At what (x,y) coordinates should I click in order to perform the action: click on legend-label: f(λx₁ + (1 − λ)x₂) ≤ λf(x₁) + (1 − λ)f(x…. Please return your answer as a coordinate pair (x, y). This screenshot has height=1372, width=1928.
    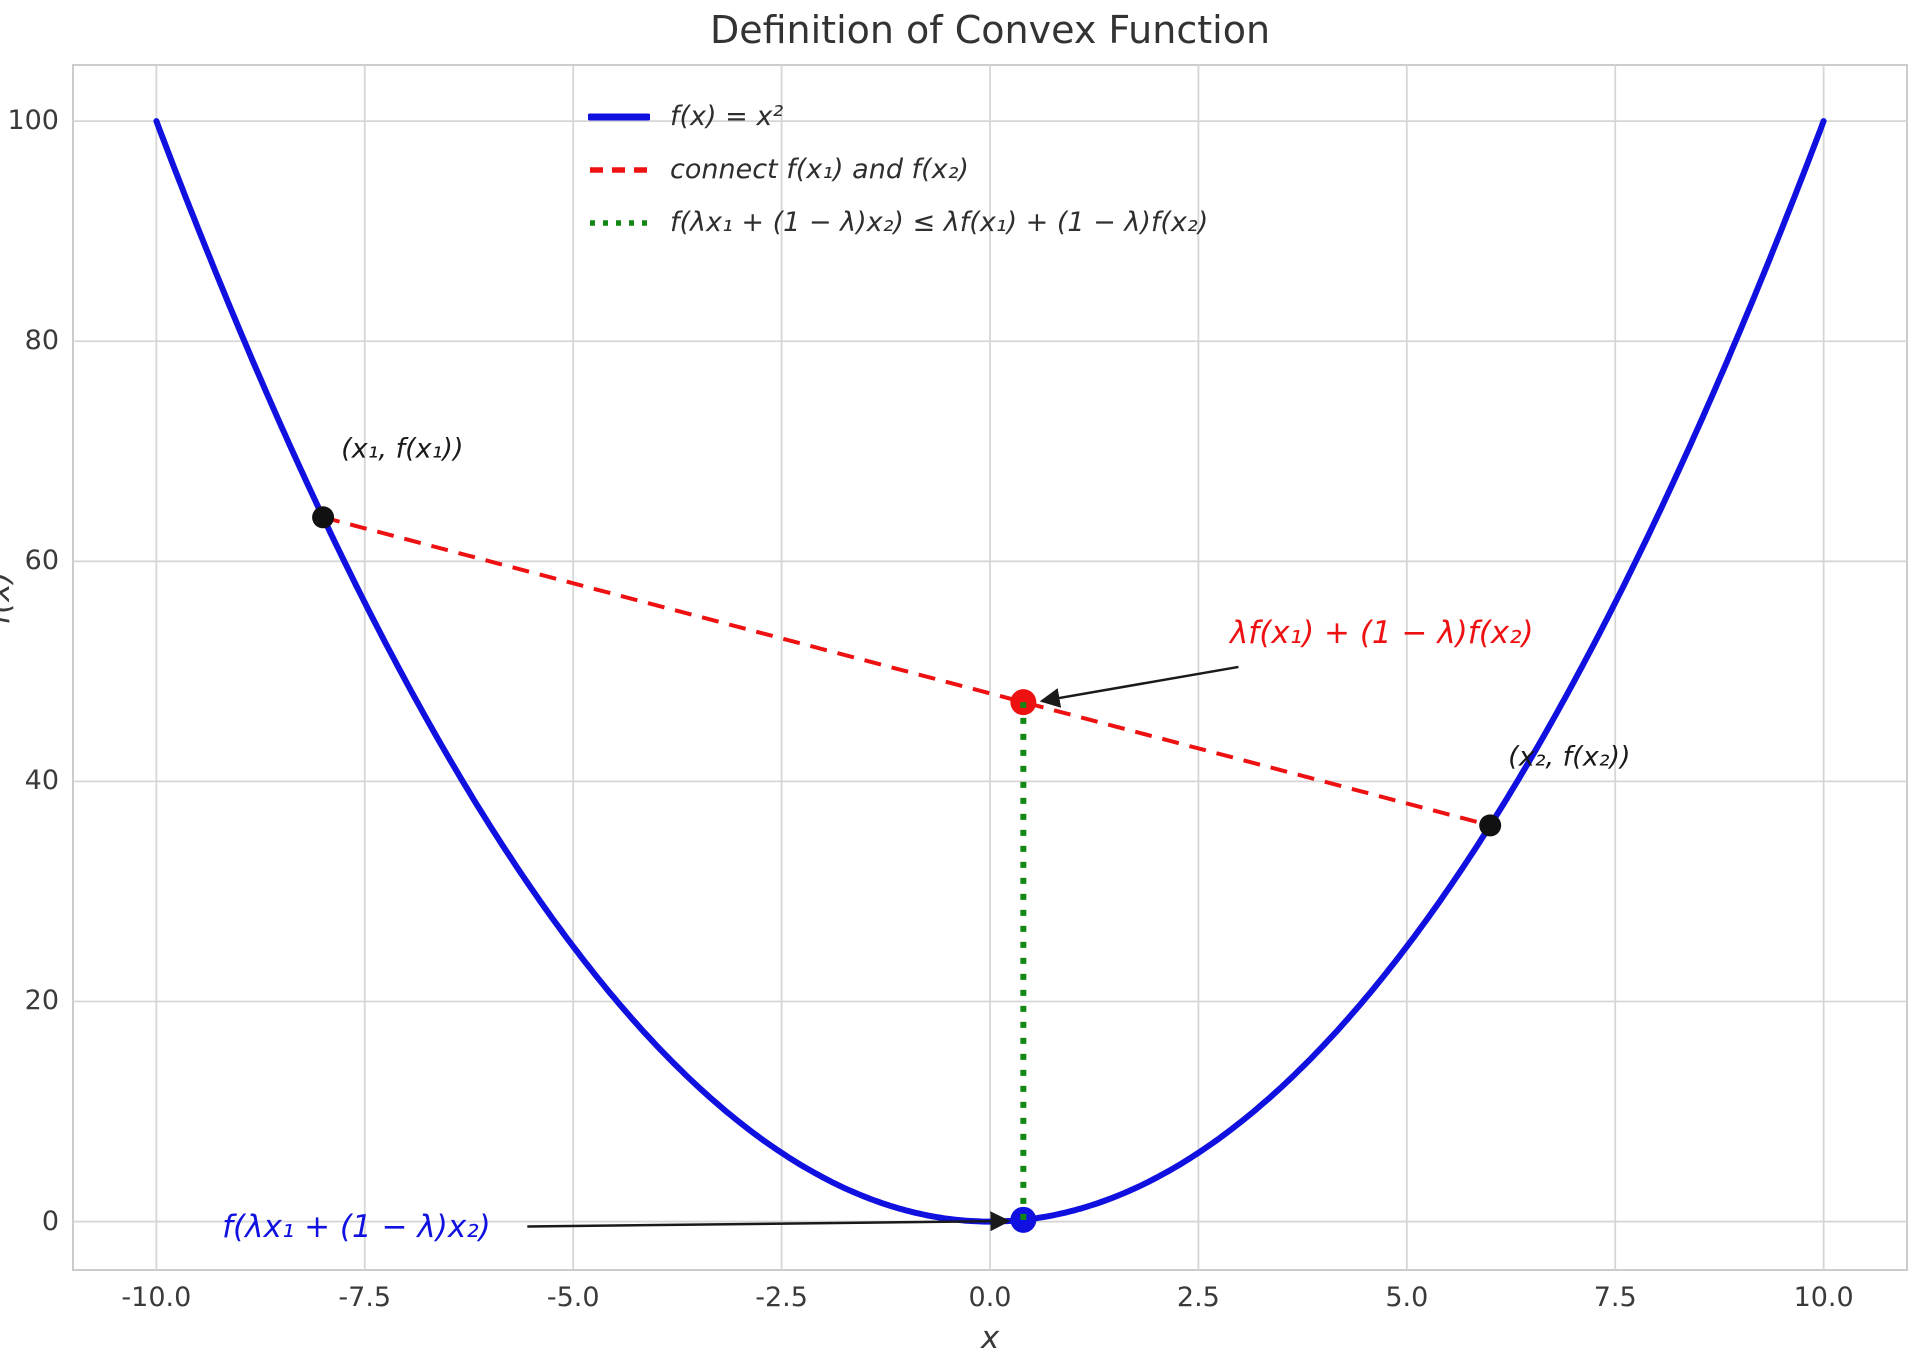
    Looking at the image, I should click on (939, 222).